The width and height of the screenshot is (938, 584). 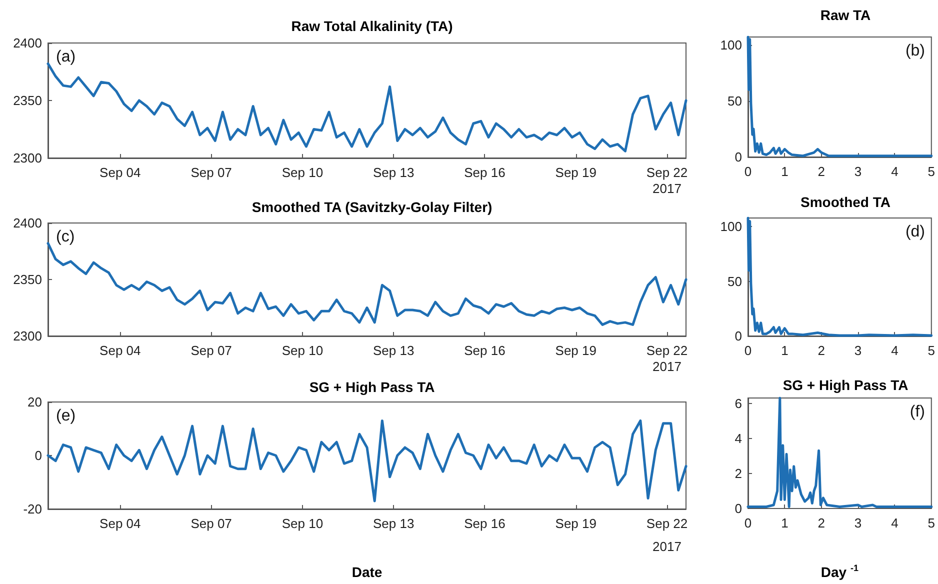 I want to click on y-tick-label: -20, so click(x=32, y=509).